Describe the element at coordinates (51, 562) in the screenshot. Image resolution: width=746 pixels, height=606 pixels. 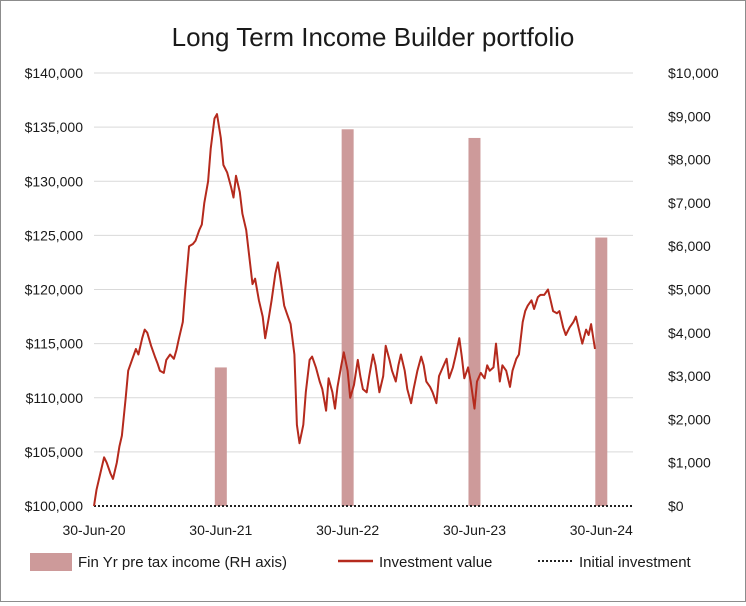
I see `legend-income-swatch` at that location.